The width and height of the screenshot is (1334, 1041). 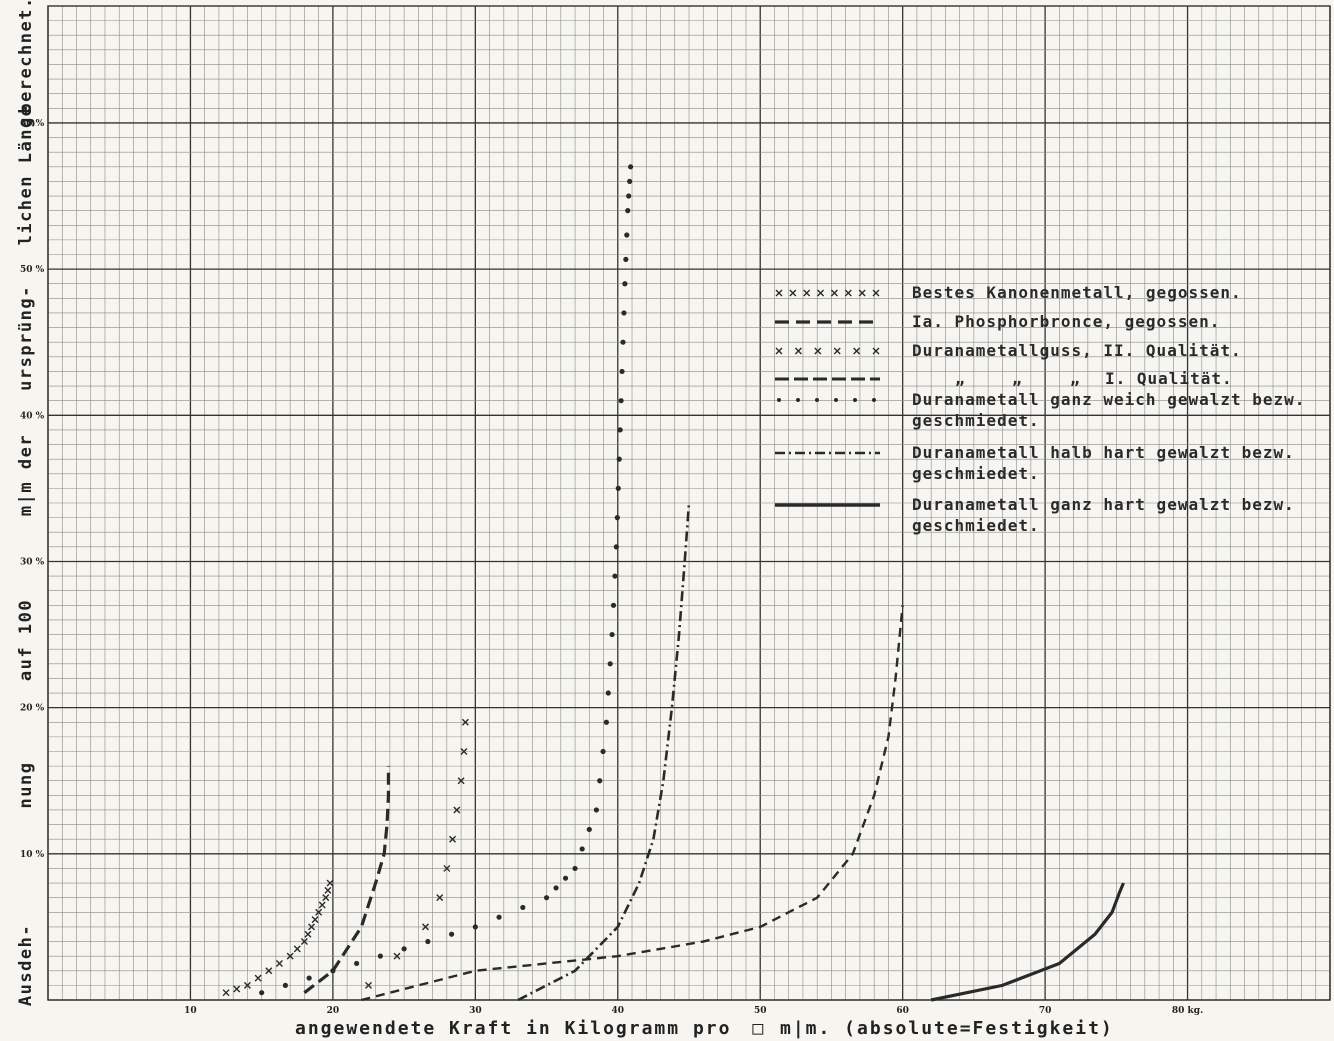 I want to click on x-tick-label: 60, so click(x=902, y=1011).